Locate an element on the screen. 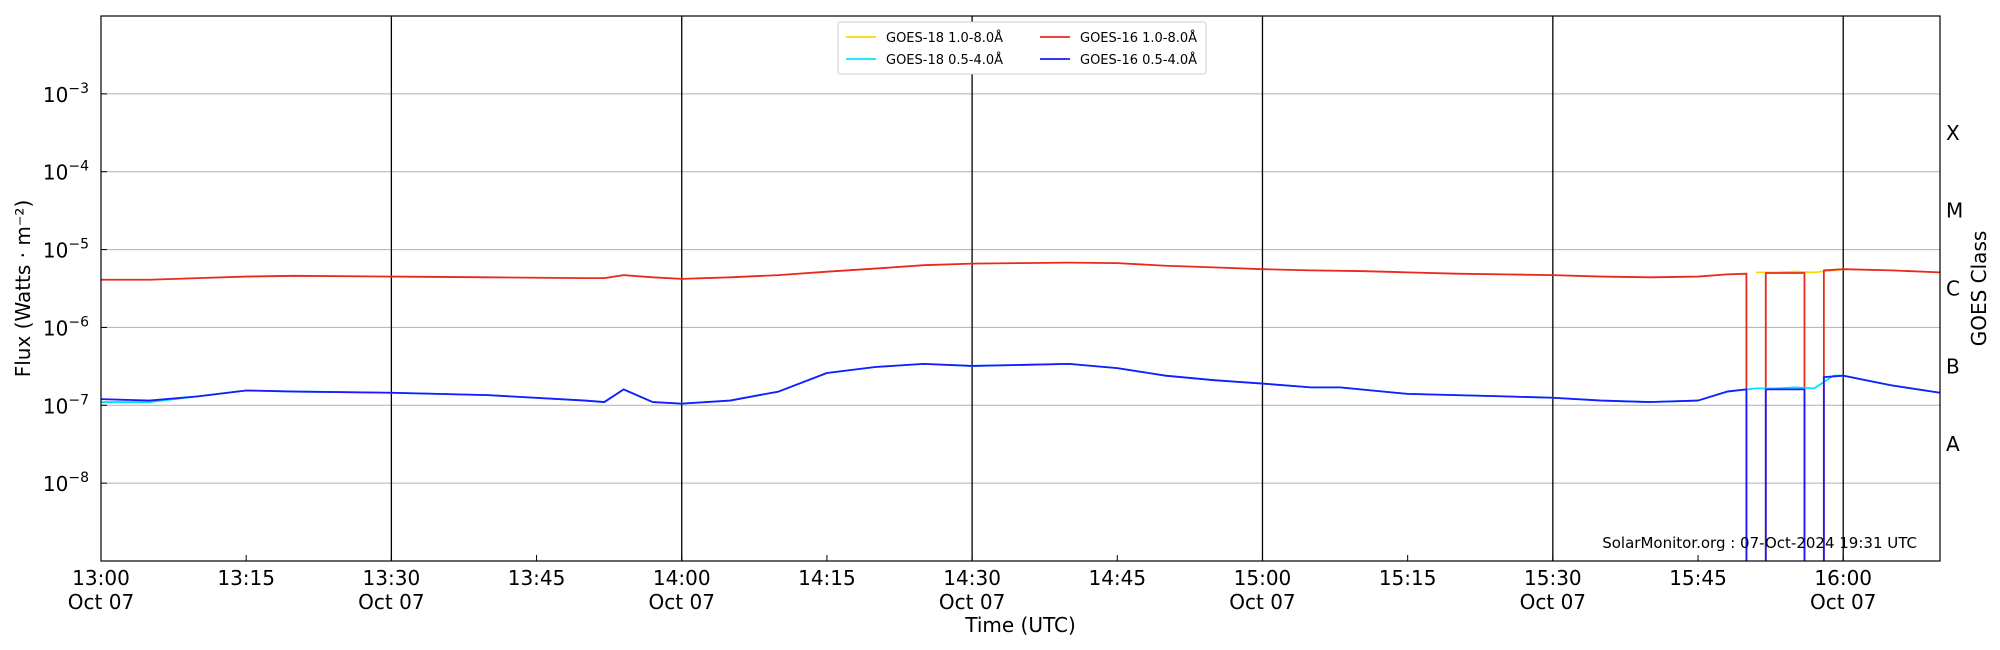  goes-class-label: B is located at coordinates (1953, 366).